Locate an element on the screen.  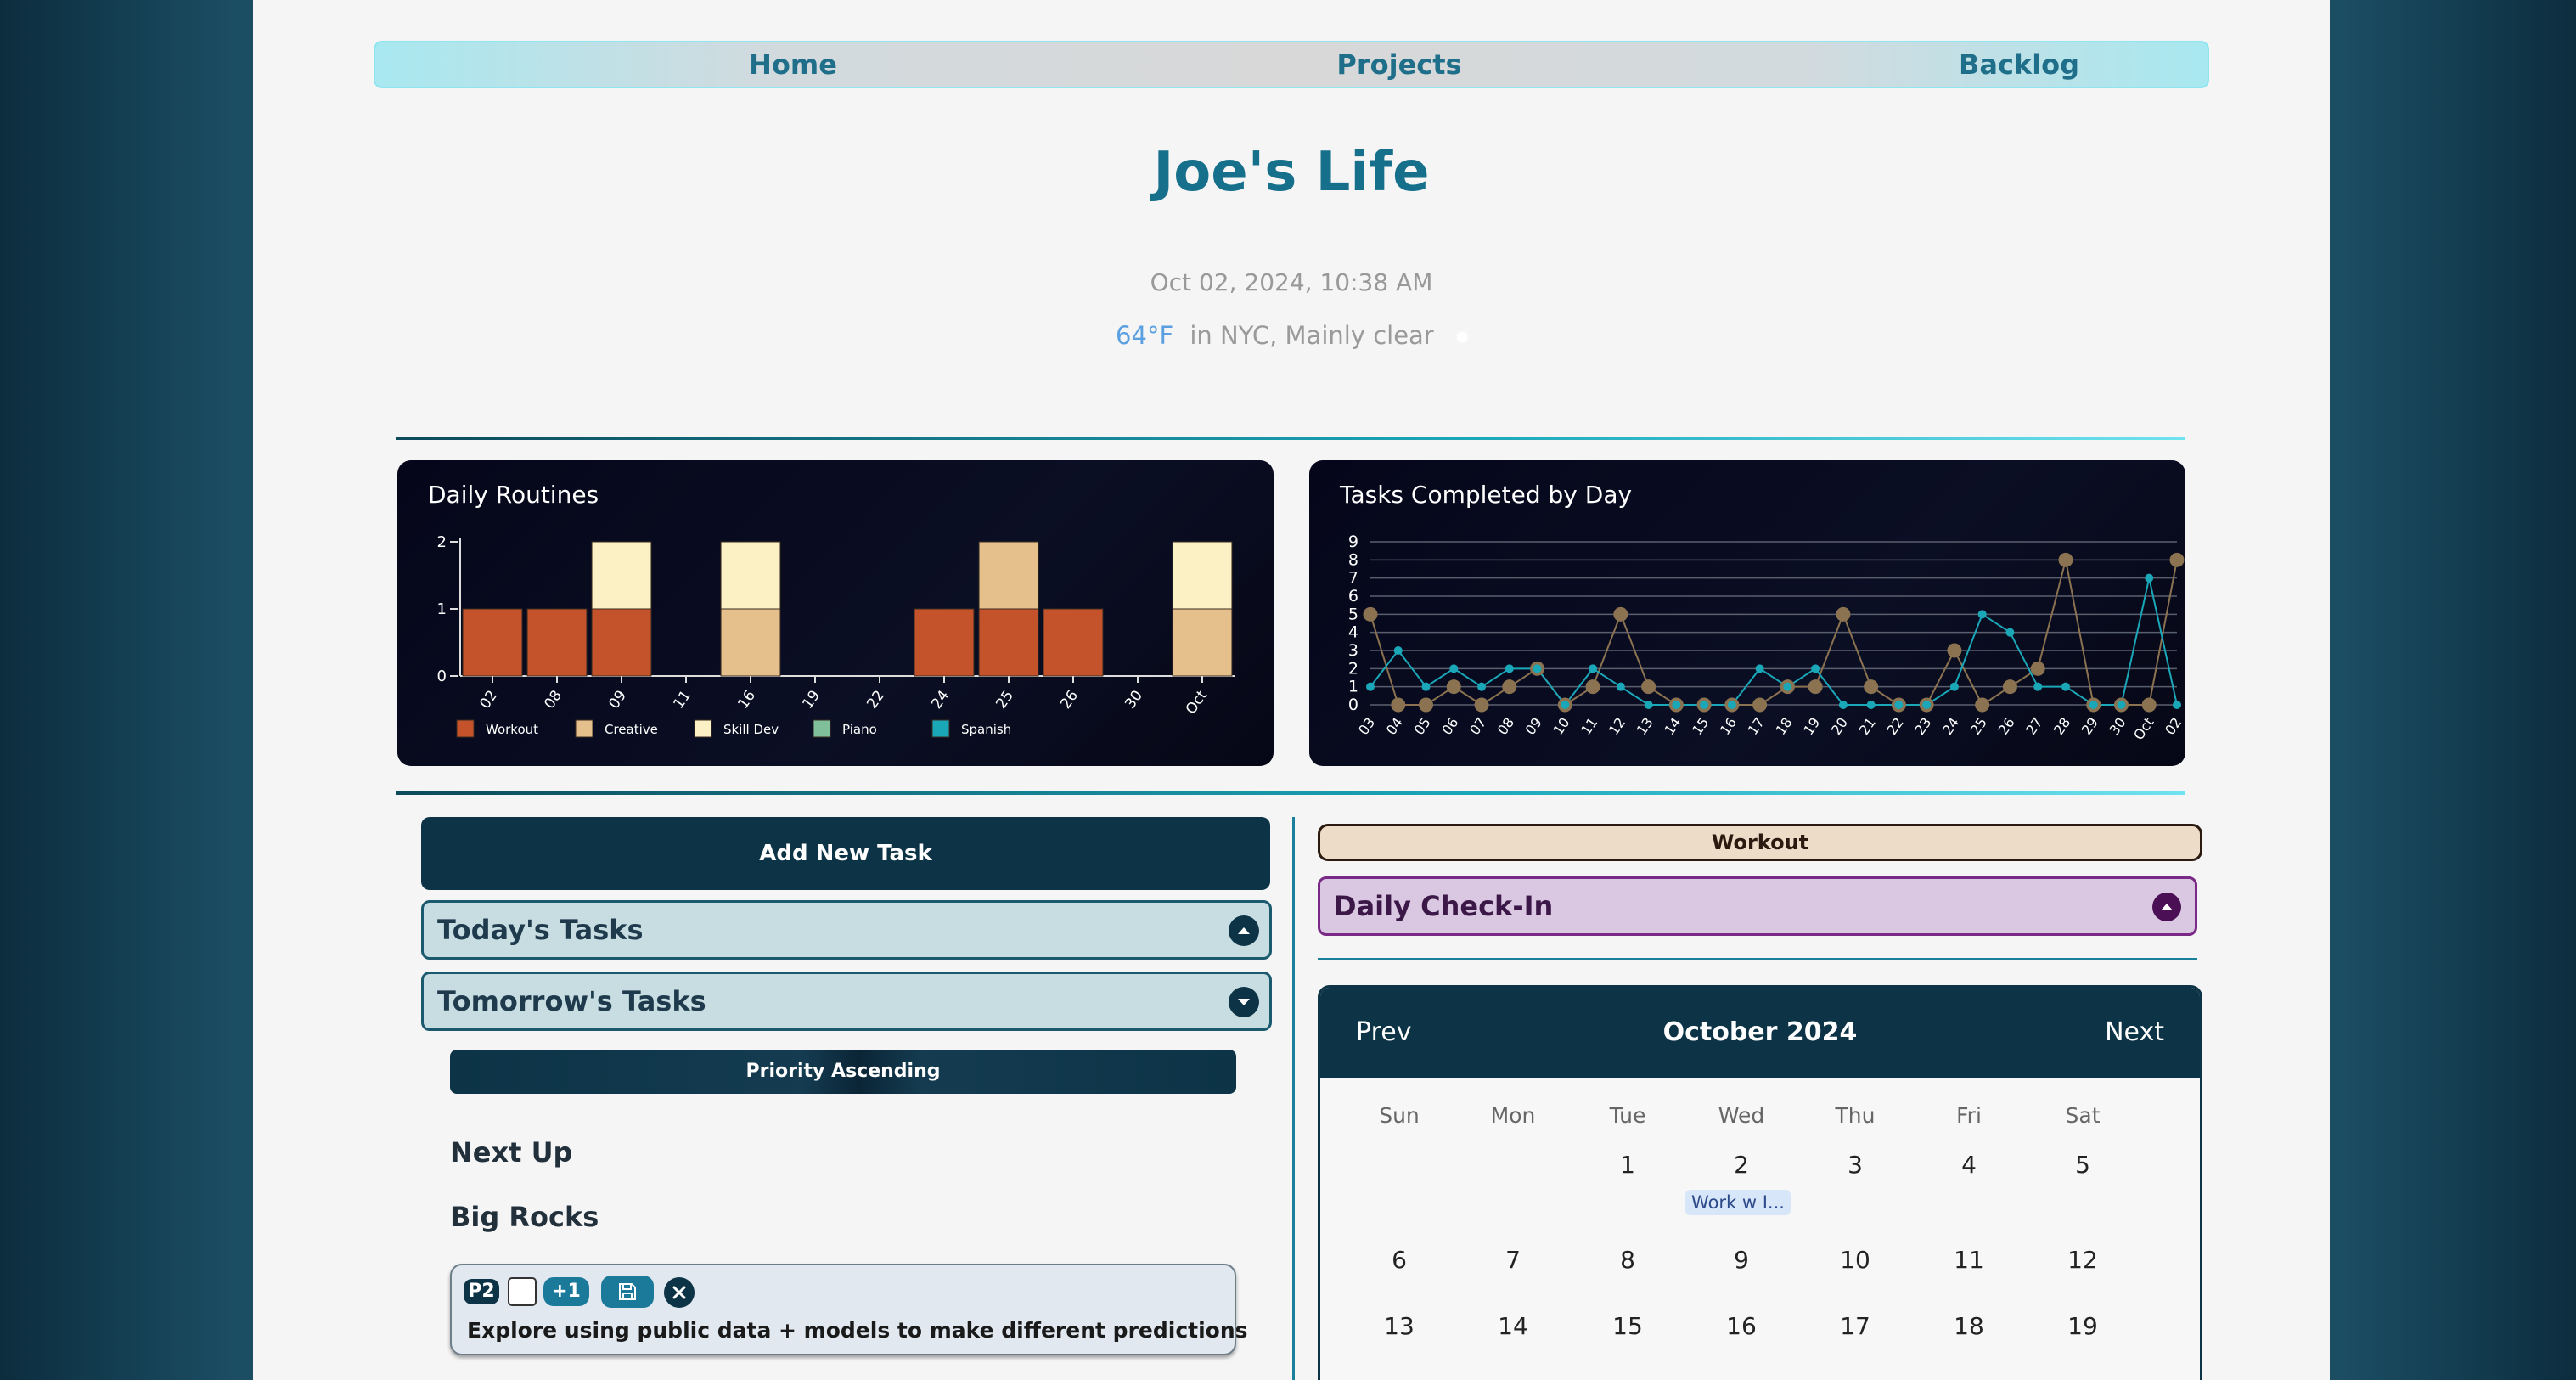
chevron-down-icon is located at coordinates (1244, 1002).